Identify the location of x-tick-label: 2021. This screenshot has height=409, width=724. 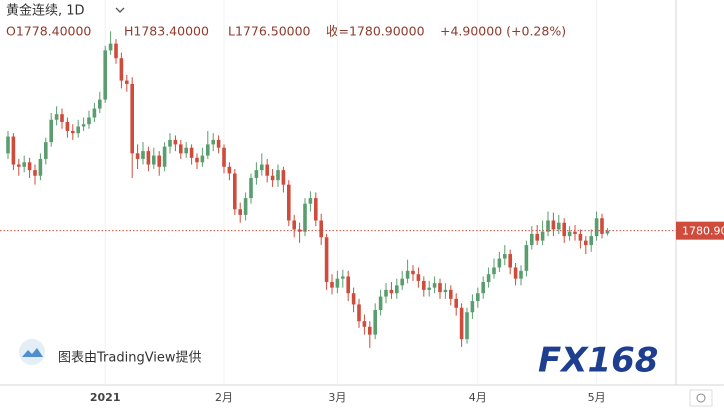
(105, 397).